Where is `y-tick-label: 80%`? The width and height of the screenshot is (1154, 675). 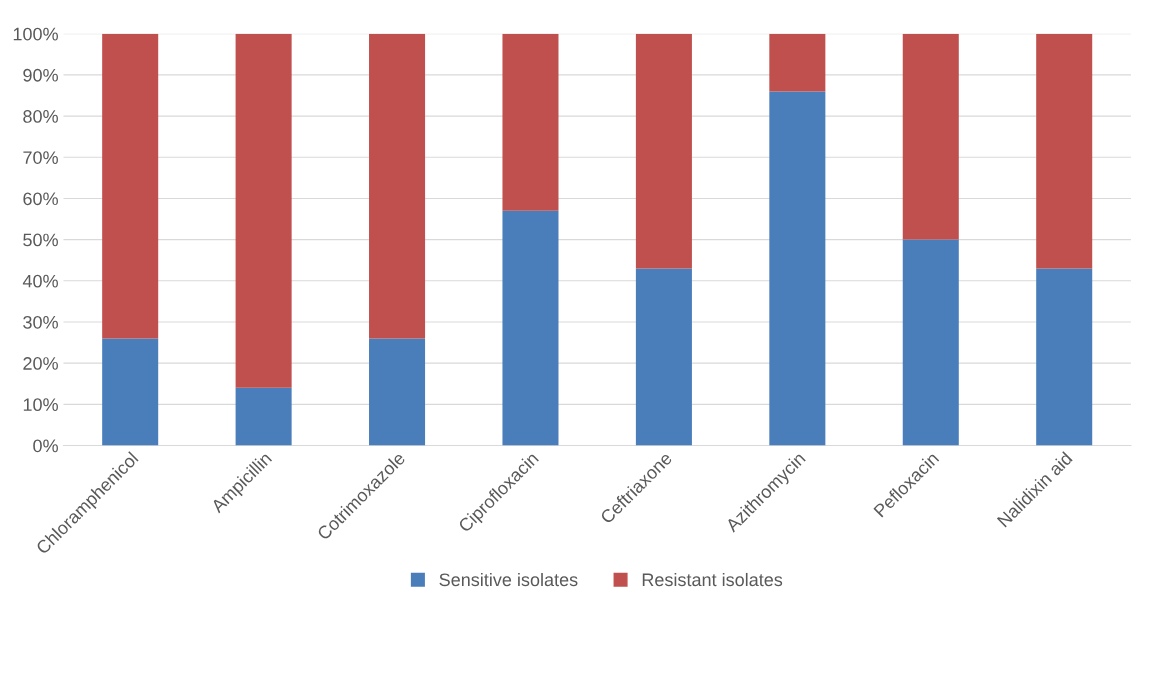 y-tick-label: 80% is located at coordinates (40, 116).